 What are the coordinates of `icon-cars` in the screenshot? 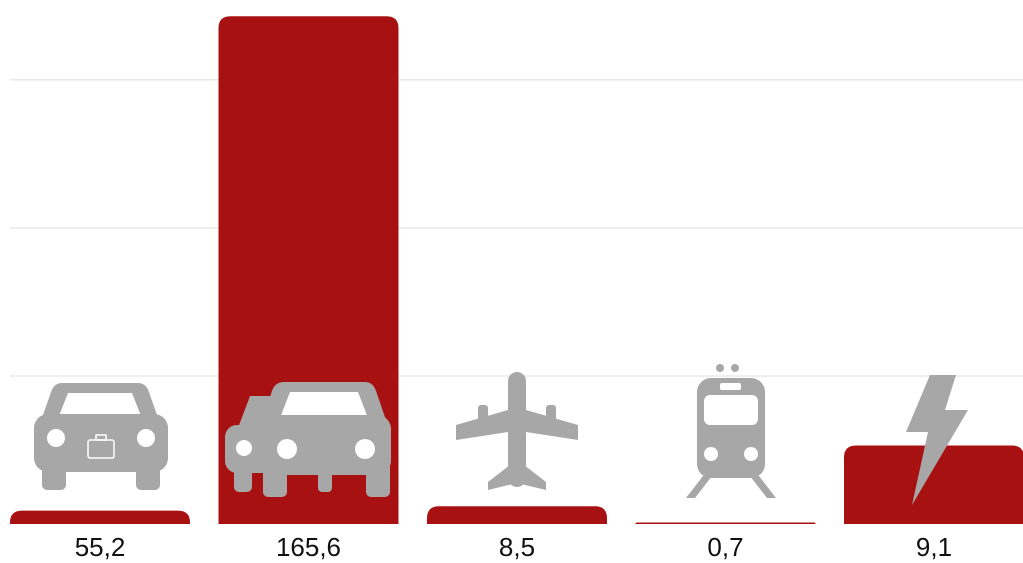 It's located at (308, 439).